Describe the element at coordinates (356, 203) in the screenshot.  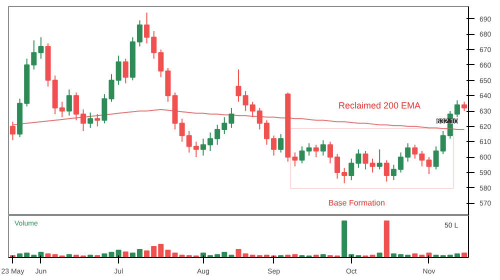
I see `annotation: Base Formation` at that location.